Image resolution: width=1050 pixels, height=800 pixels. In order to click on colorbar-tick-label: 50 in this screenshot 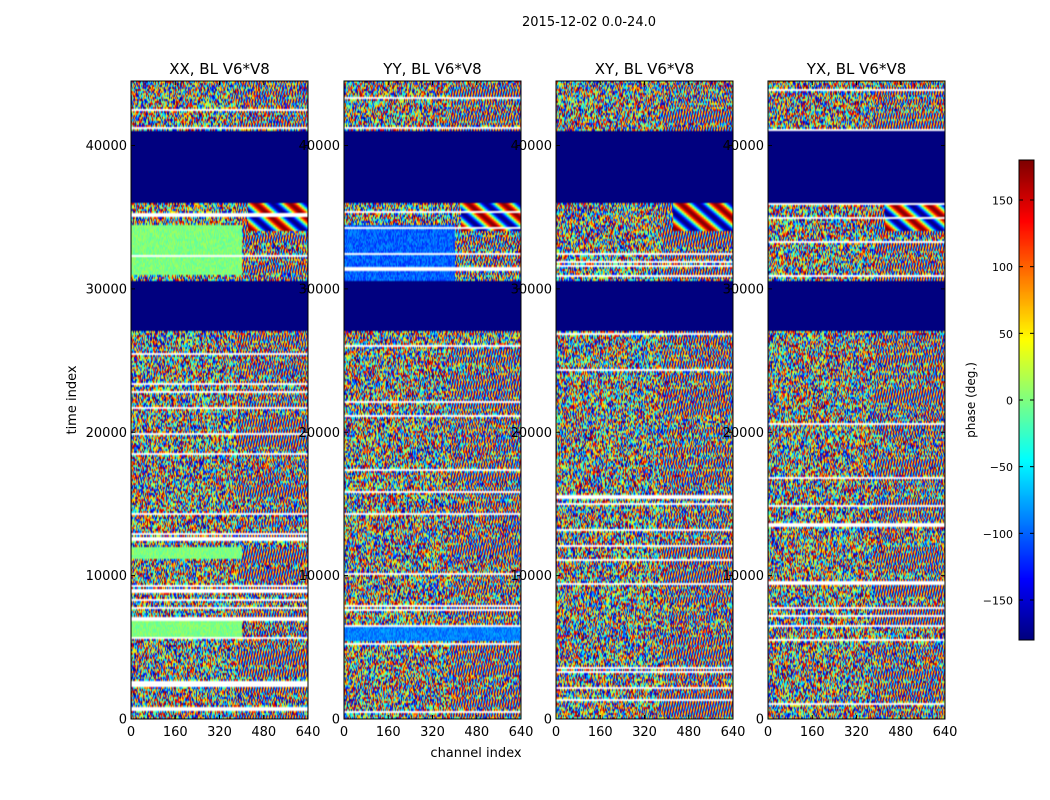, I will do `click(1006, 334)`.